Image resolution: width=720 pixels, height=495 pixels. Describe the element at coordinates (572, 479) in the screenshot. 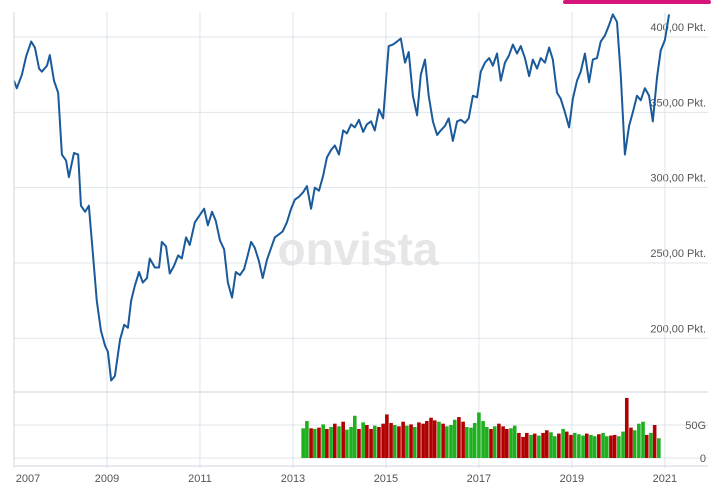

I see `x-tick-label: 2019` at that location.